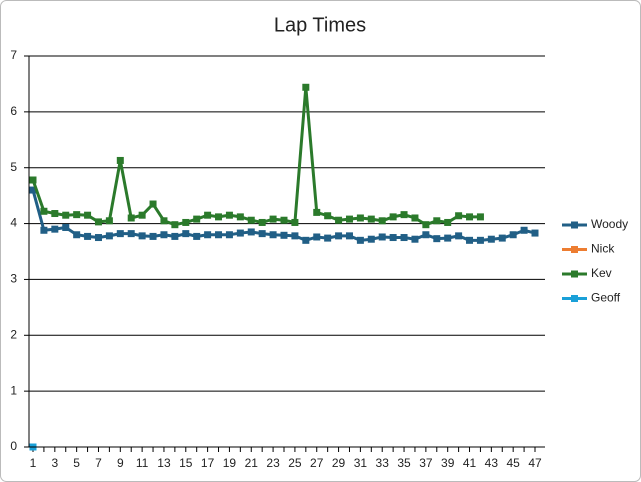 This screenshot has width=641, height=482. I want to click on y-tick-label: 1, so click(13, 390).